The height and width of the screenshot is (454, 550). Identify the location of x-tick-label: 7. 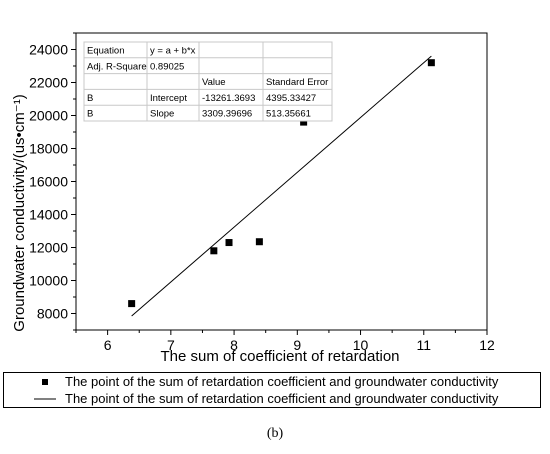
(171, 345).